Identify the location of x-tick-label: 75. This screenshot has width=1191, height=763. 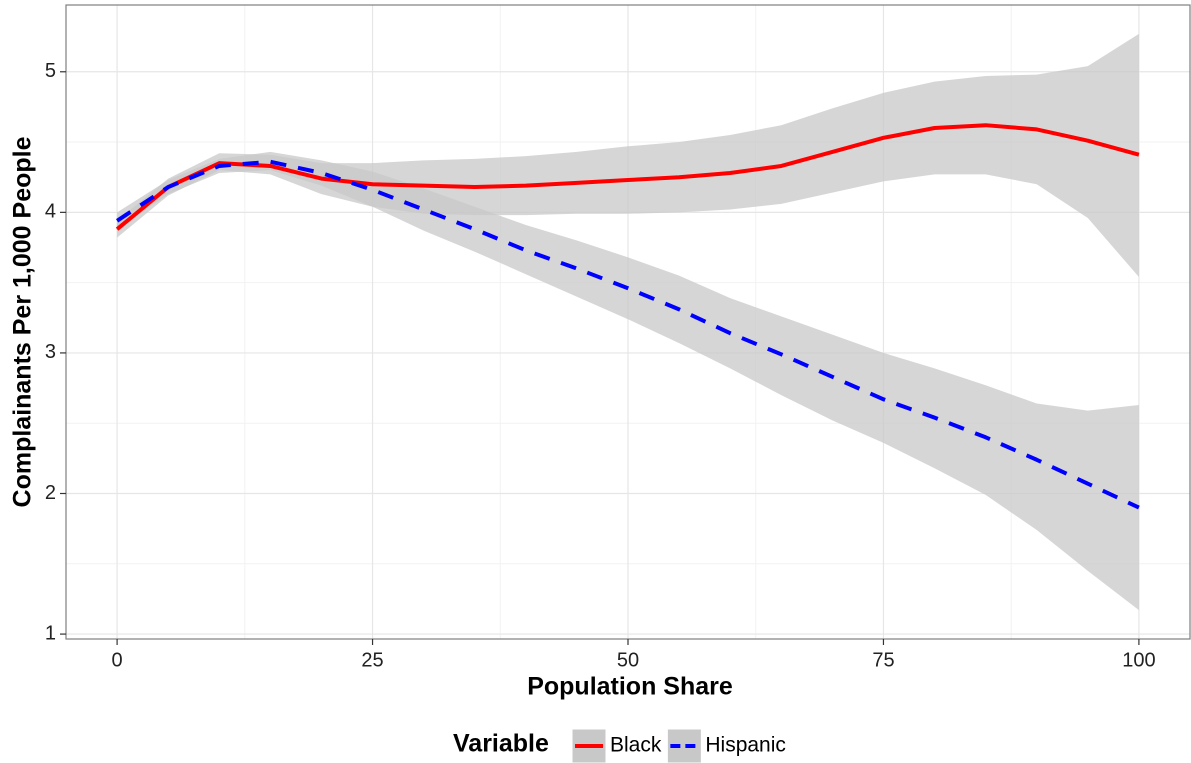
(883, 660).